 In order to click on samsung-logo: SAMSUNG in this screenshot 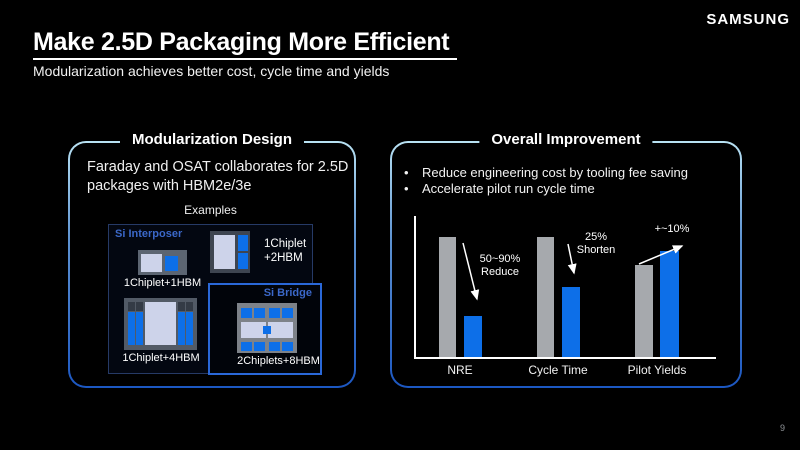, I will do `click(748, 19)`.